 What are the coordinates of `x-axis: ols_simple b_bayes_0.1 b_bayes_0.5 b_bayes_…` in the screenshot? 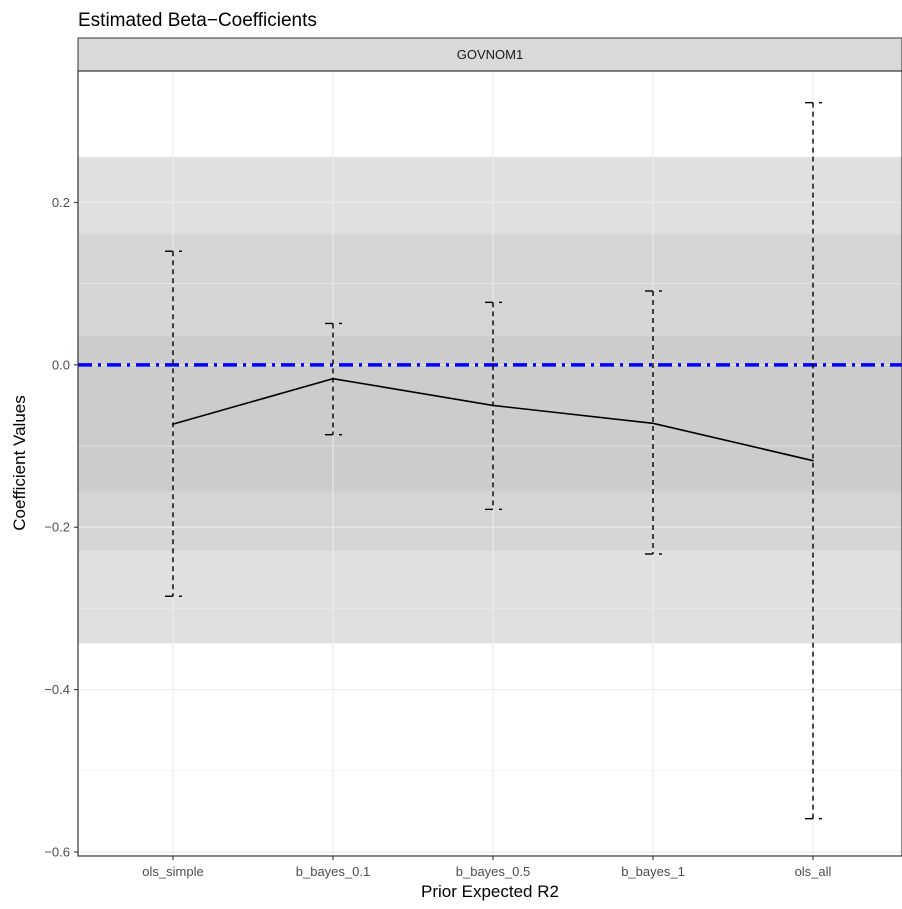 It's located at (487, 867).